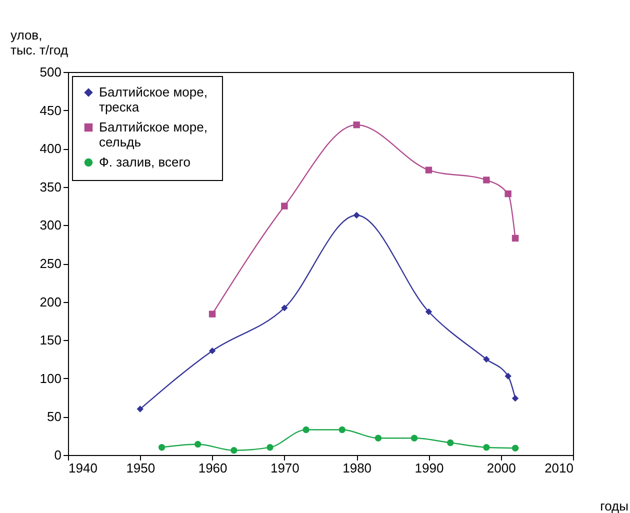 This screenshot has width=630, height=513. What do you see at coordinates (357, 468) in the screenshot?
I see `x-tick-label: 1980` at bounding box center [357, 468].